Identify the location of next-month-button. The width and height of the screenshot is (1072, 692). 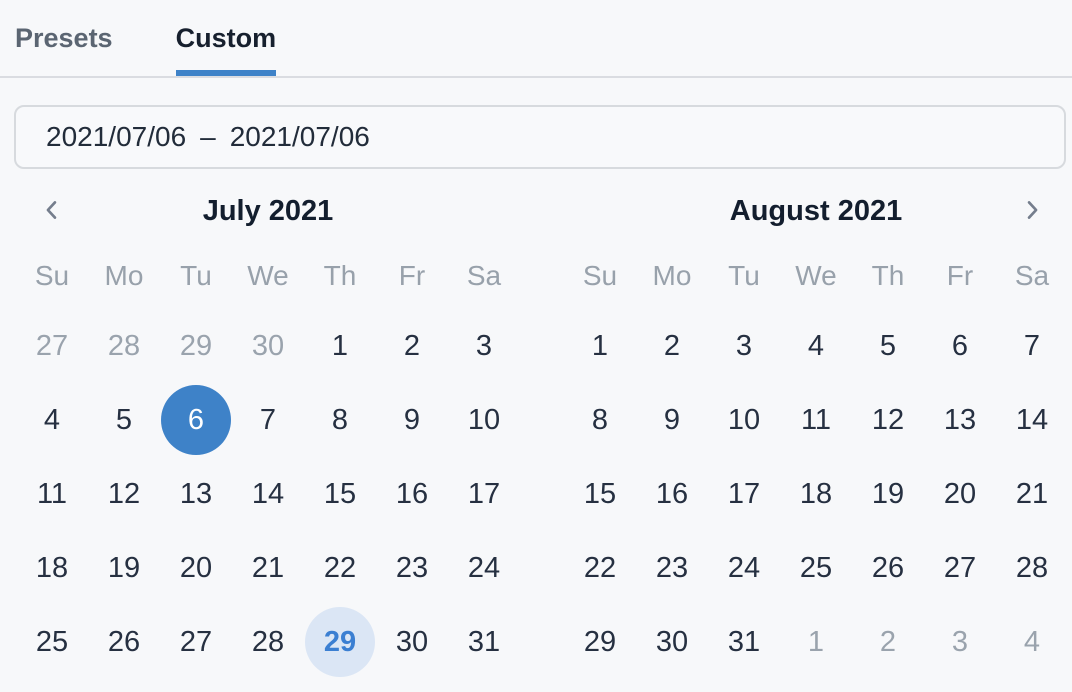
(1032, 211).